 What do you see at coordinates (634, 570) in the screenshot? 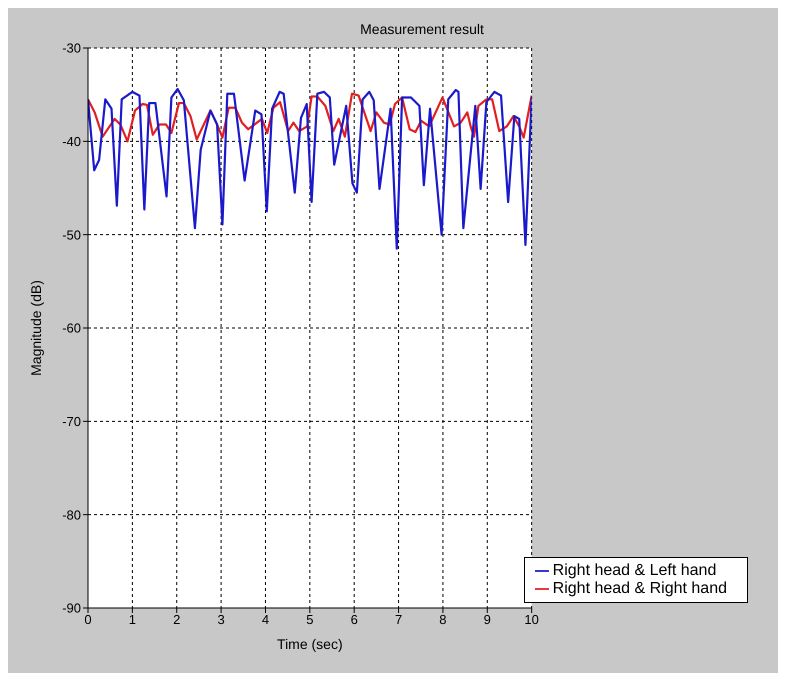
I see `legend-label: Right head & Left hand` at bounding box center [634, 570].